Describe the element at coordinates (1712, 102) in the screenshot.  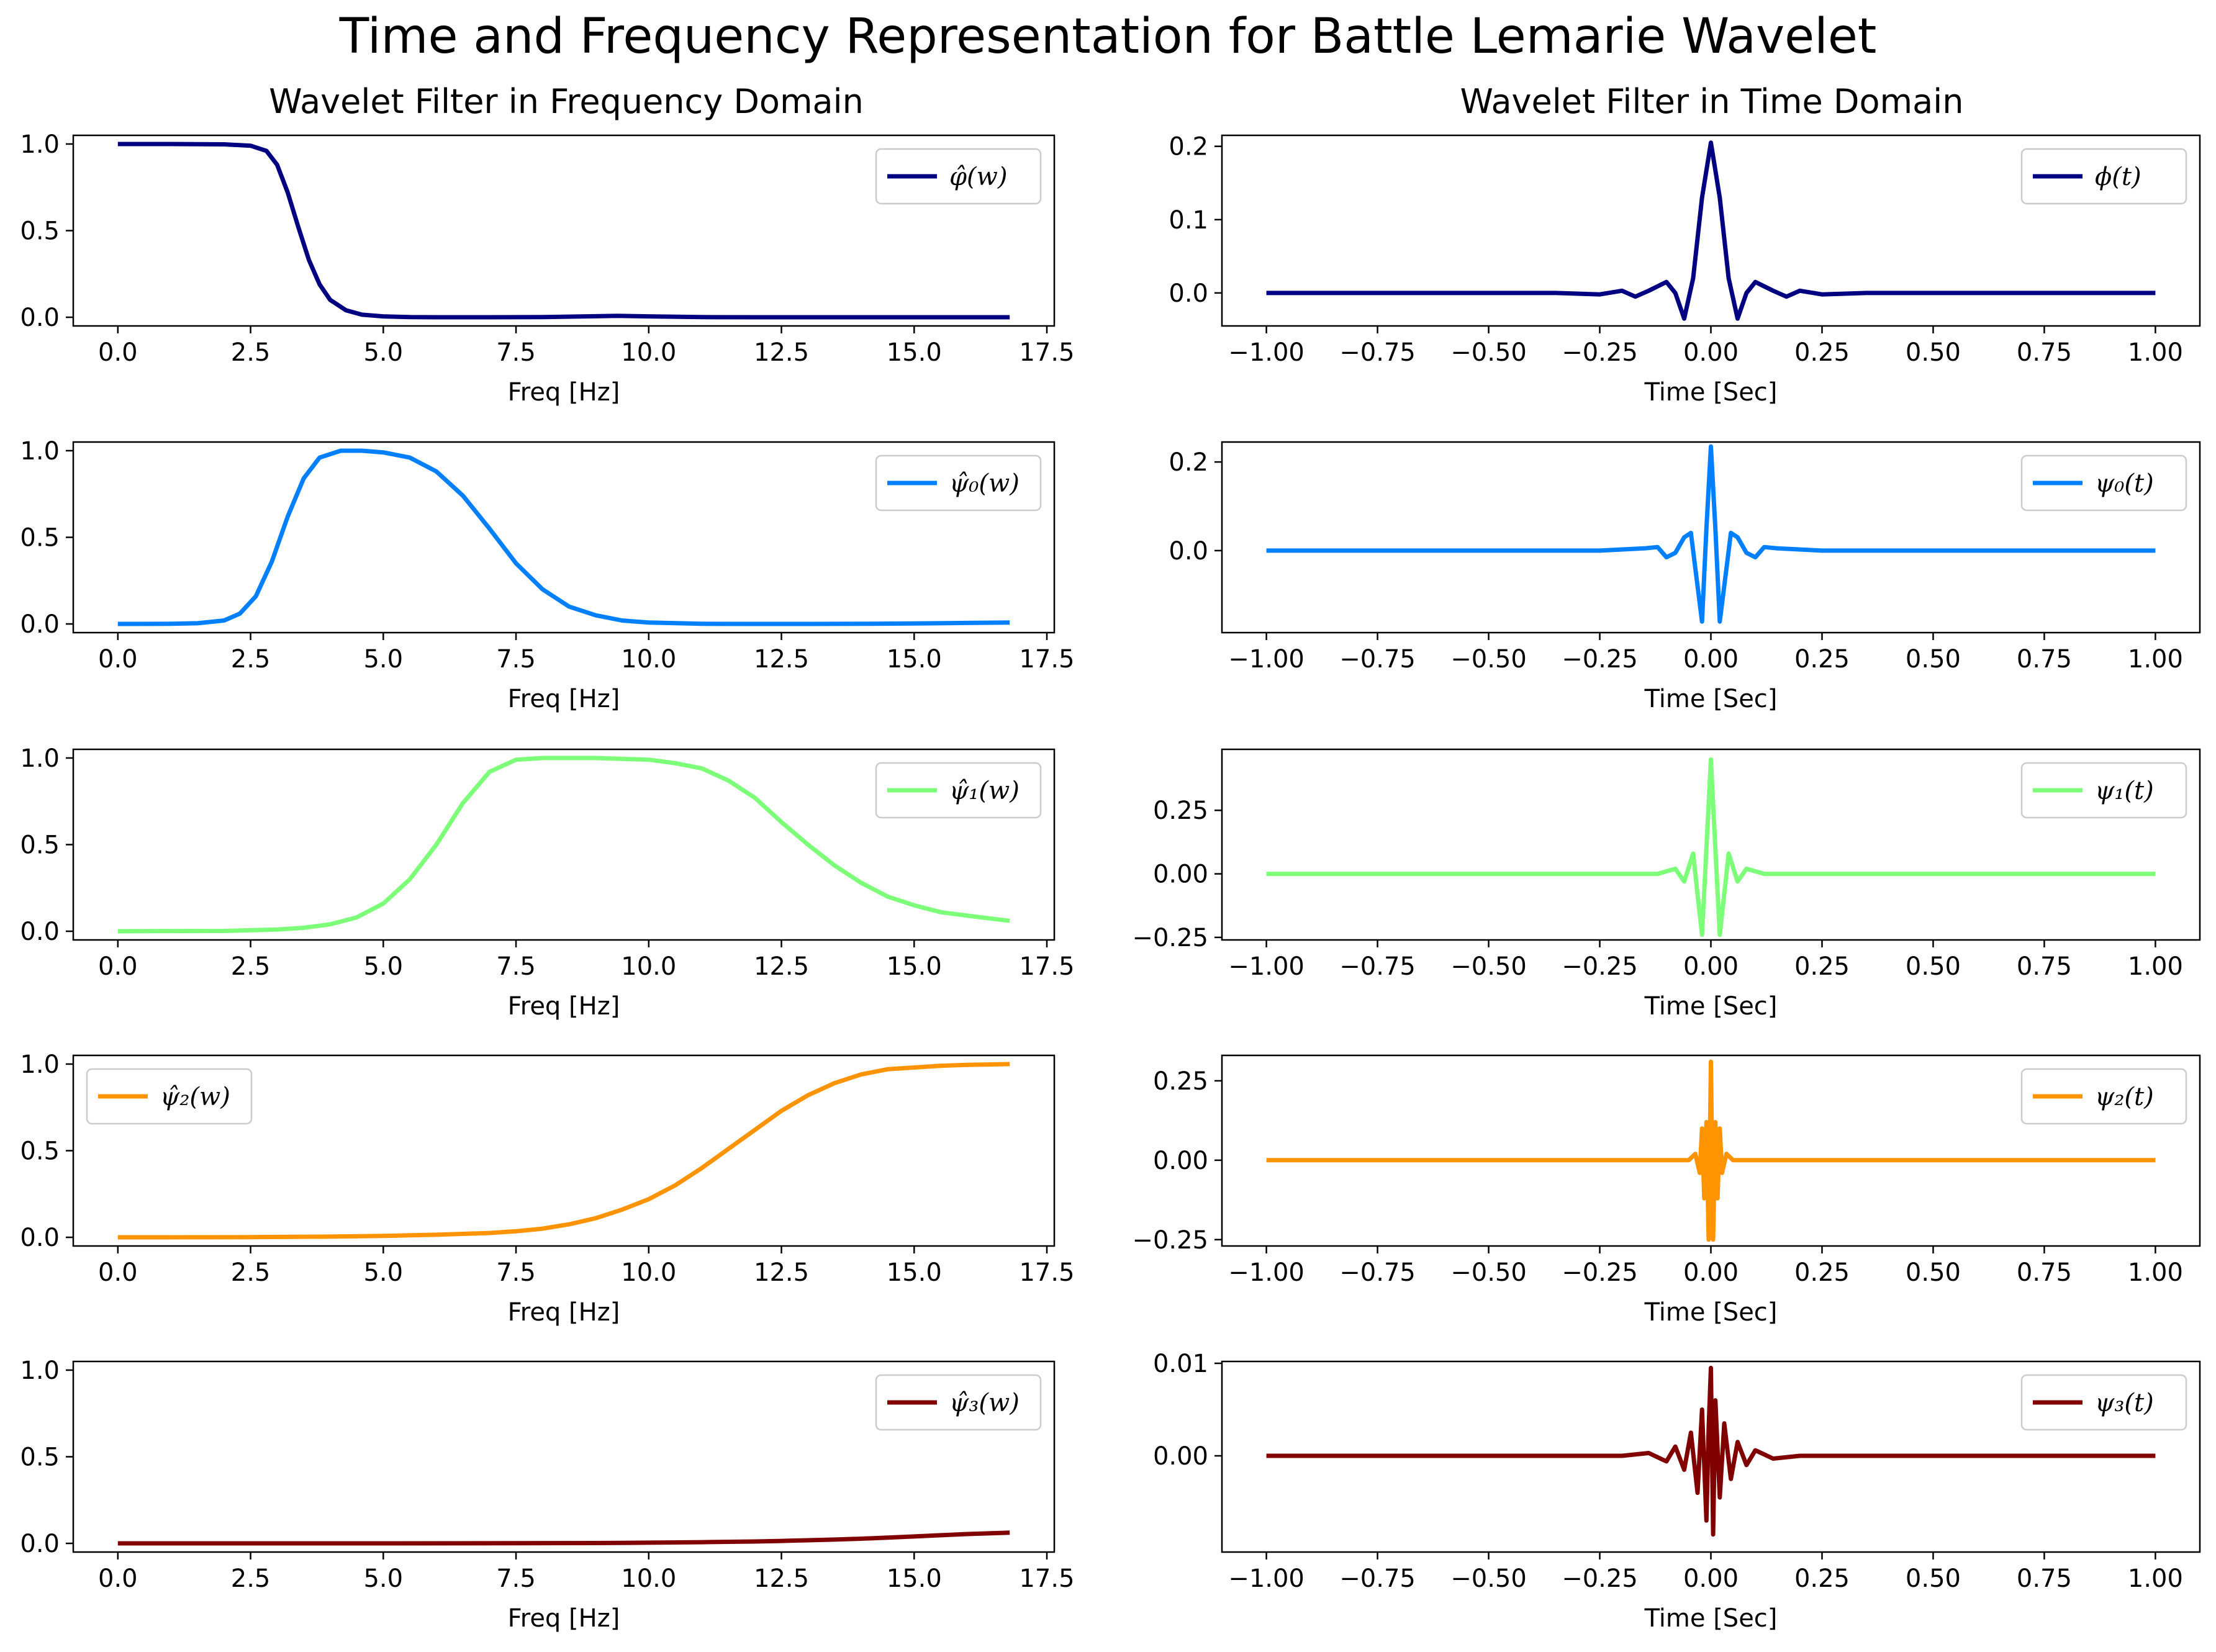
I see `time-column-title: Wavelet Filter in Time Domain` at that location.